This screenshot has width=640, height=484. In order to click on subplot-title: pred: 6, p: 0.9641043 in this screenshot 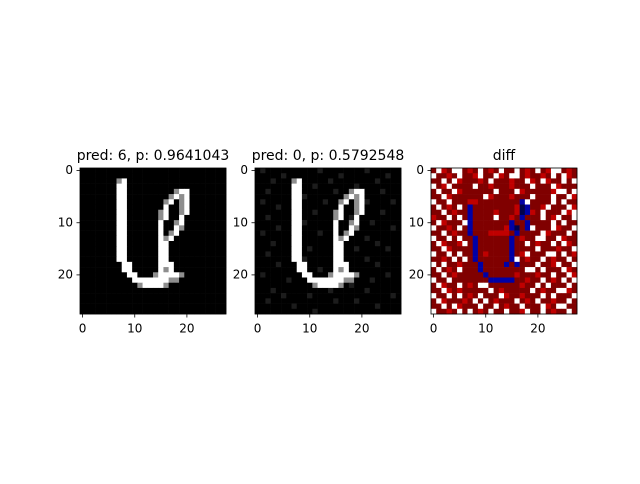, I will do `click(153, 156)`.